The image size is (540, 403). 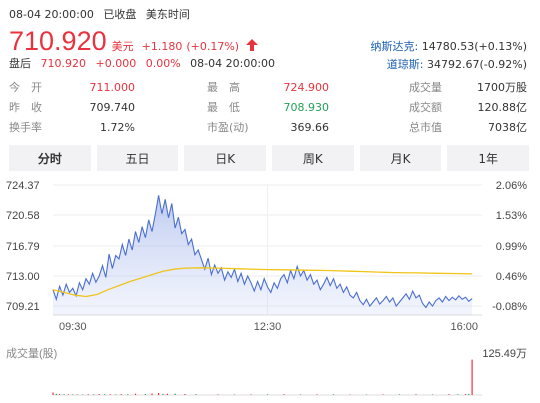 I want to click on arrow-up-icon, so click(x=252, y=45).